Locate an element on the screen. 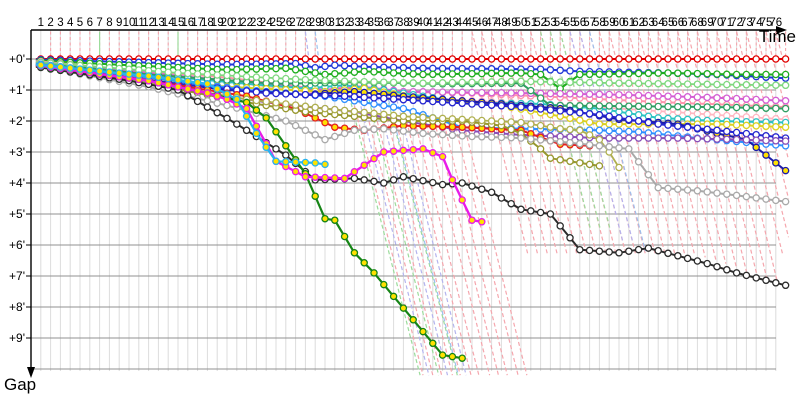  x-tick-label: 39 is located at coordinates (413, 23).